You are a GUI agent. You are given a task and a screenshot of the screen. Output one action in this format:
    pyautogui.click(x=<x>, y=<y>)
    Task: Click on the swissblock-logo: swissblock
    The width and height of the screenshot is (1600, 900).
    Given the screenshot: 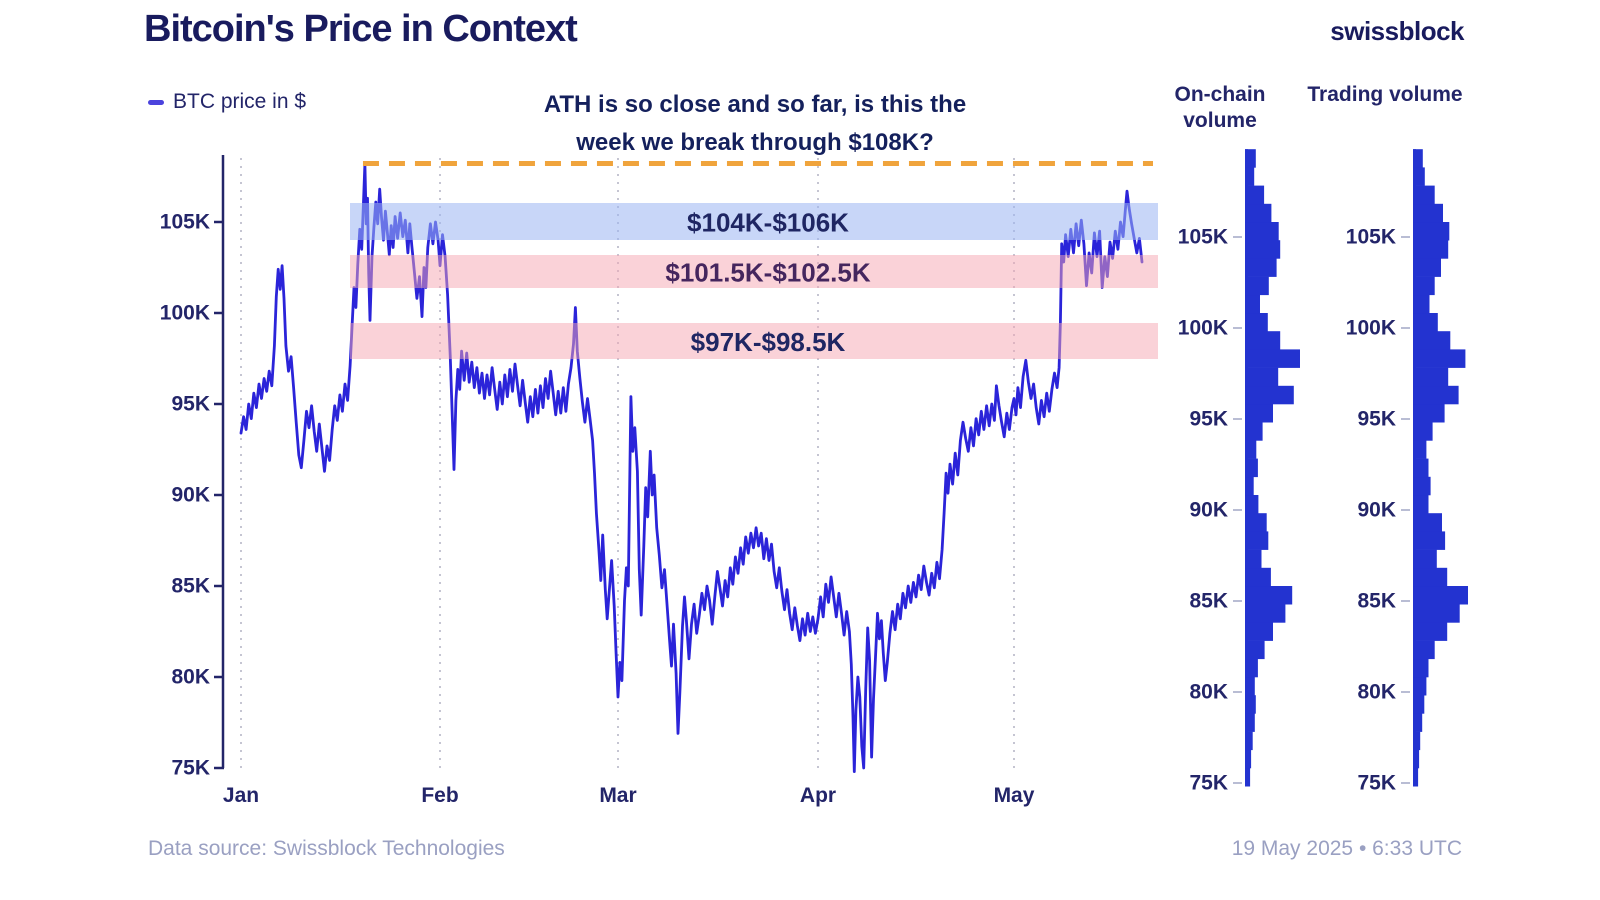 What is the action you would take?
    pyautogui.click(x=1397, y=31)
    